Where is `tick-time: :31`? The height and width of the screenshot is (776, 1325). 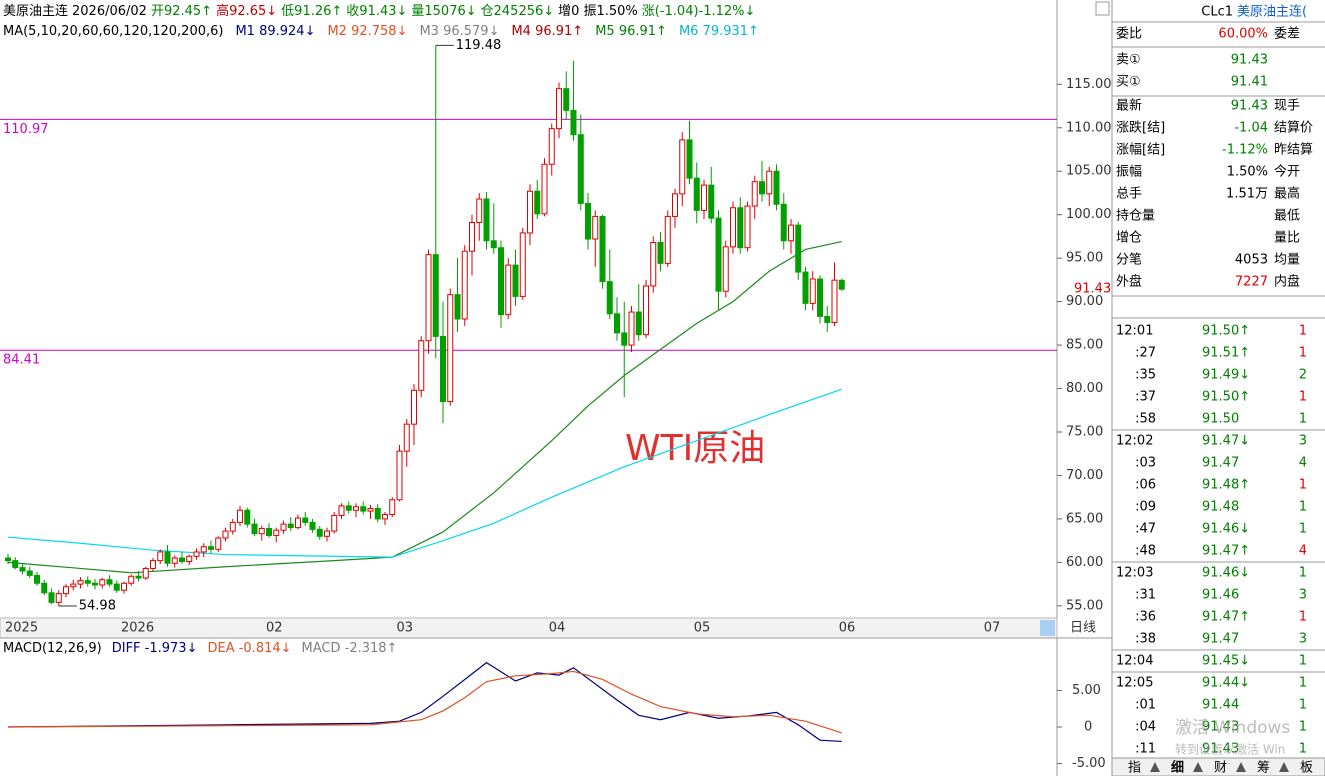 tick-time: :31 is located at coordinates (1145, 595).